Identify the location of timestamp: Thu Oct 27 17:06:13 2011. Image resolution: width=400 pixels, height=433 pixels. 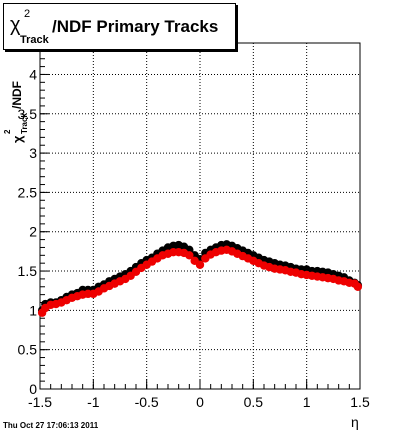
(51, 425).